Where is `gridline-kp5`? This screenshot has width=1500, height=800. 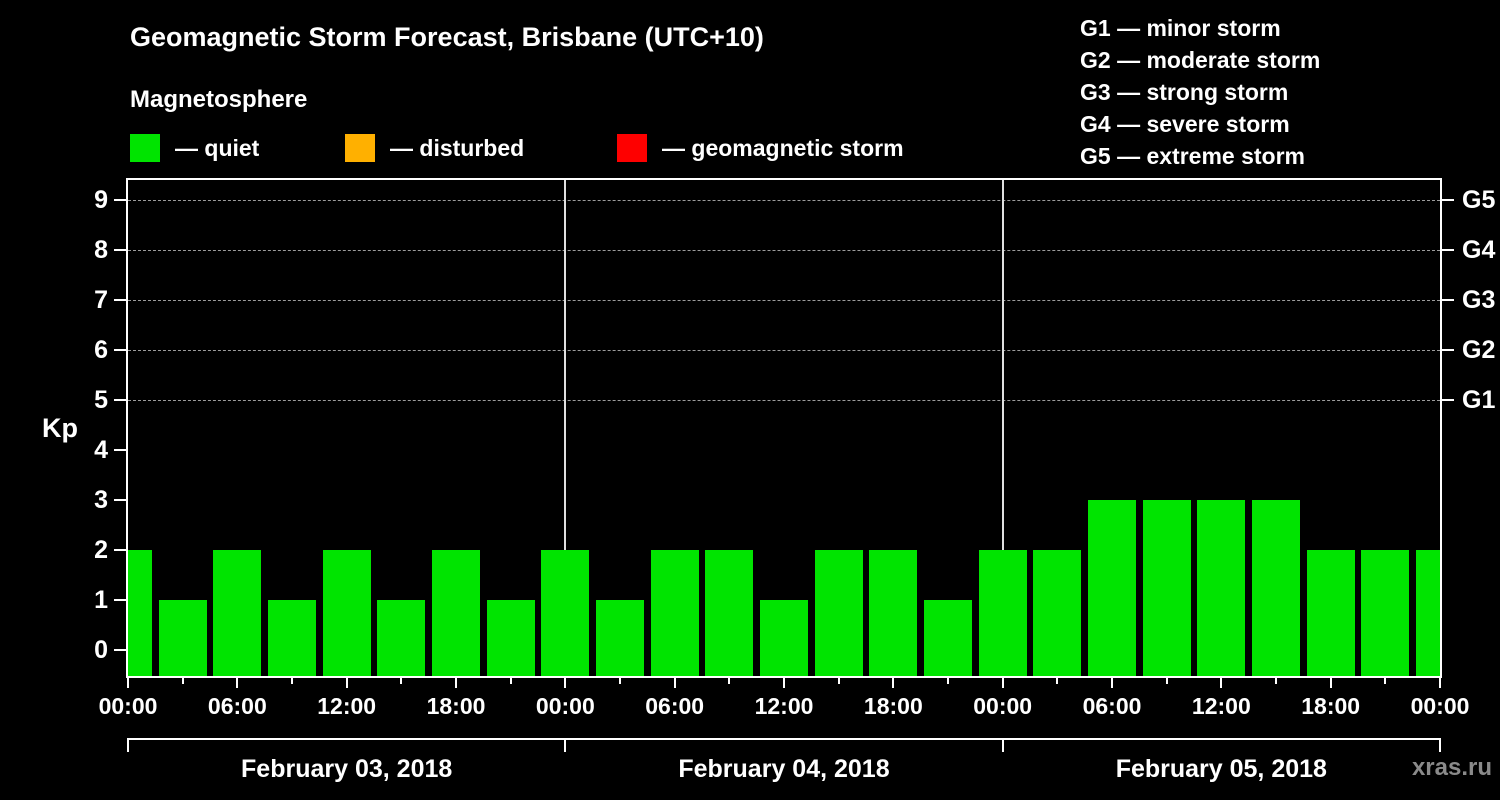
gridline-kp5 is located at coordinates (784, 400).